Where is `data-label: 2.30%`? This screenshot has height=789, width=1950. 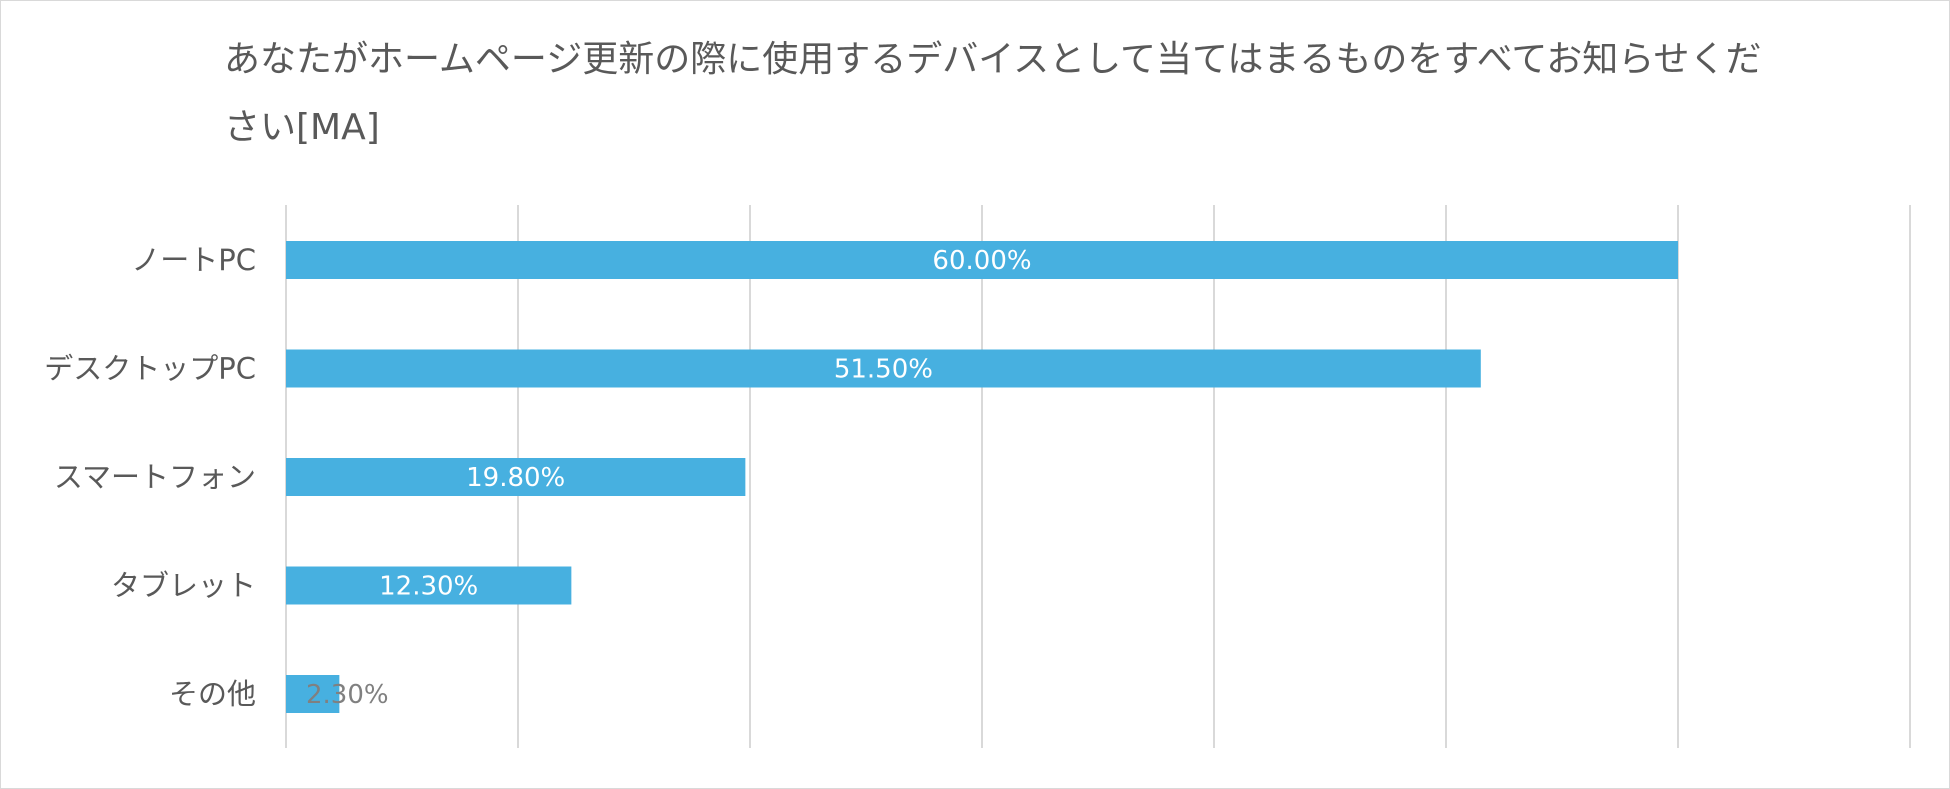 data-label: 2.30% is located at coordinates (347, 695).